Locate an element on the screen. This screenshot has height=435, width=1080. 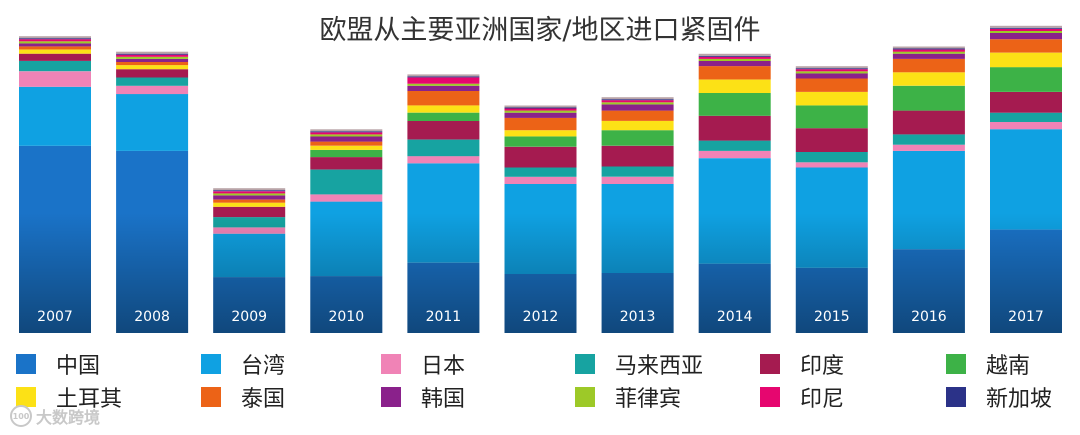
bar-segment-2013-韩国 is located at coordinates (637, 107).